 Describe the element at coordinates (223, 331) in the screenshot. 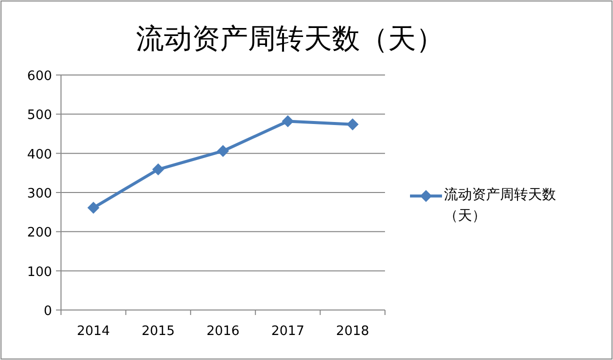

I see `x-tick-label: 2016` at that location.